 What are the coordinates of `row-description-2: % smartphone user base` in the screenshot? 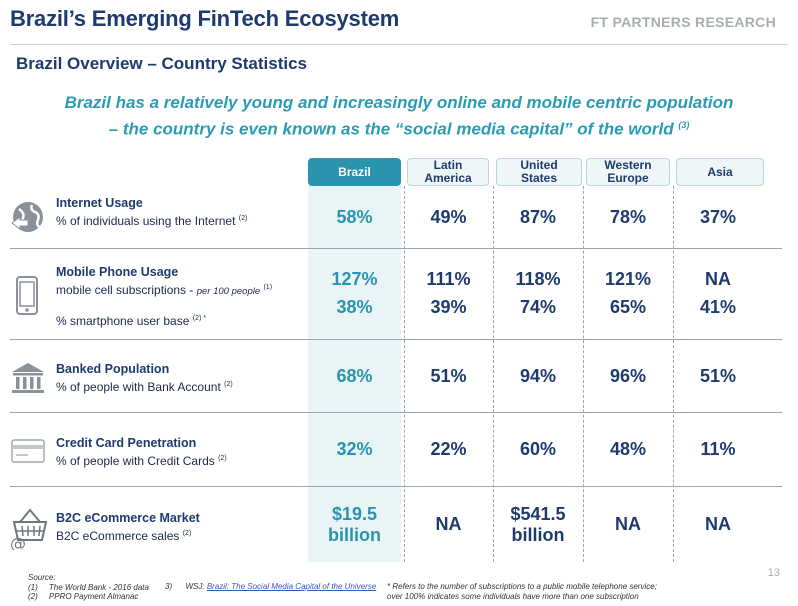 It's located at (123, 321).